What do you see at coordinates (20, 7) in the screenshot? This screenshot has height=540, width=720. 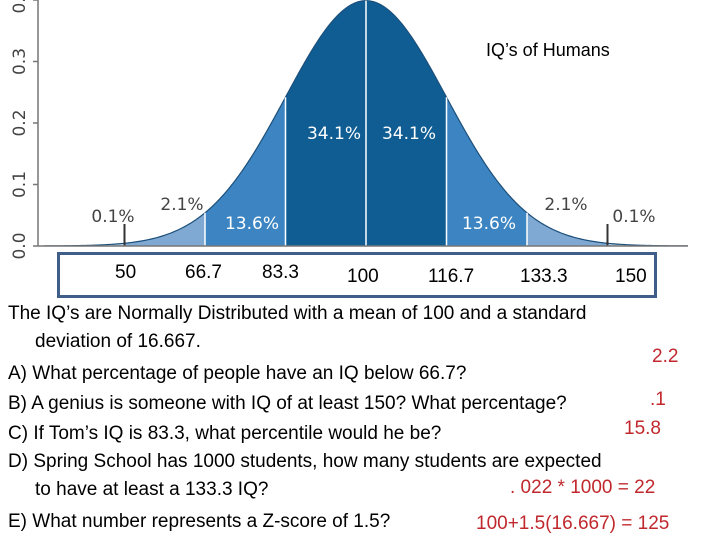 I see `y-tick-label: 0.4` at bounding box center [20, 7].